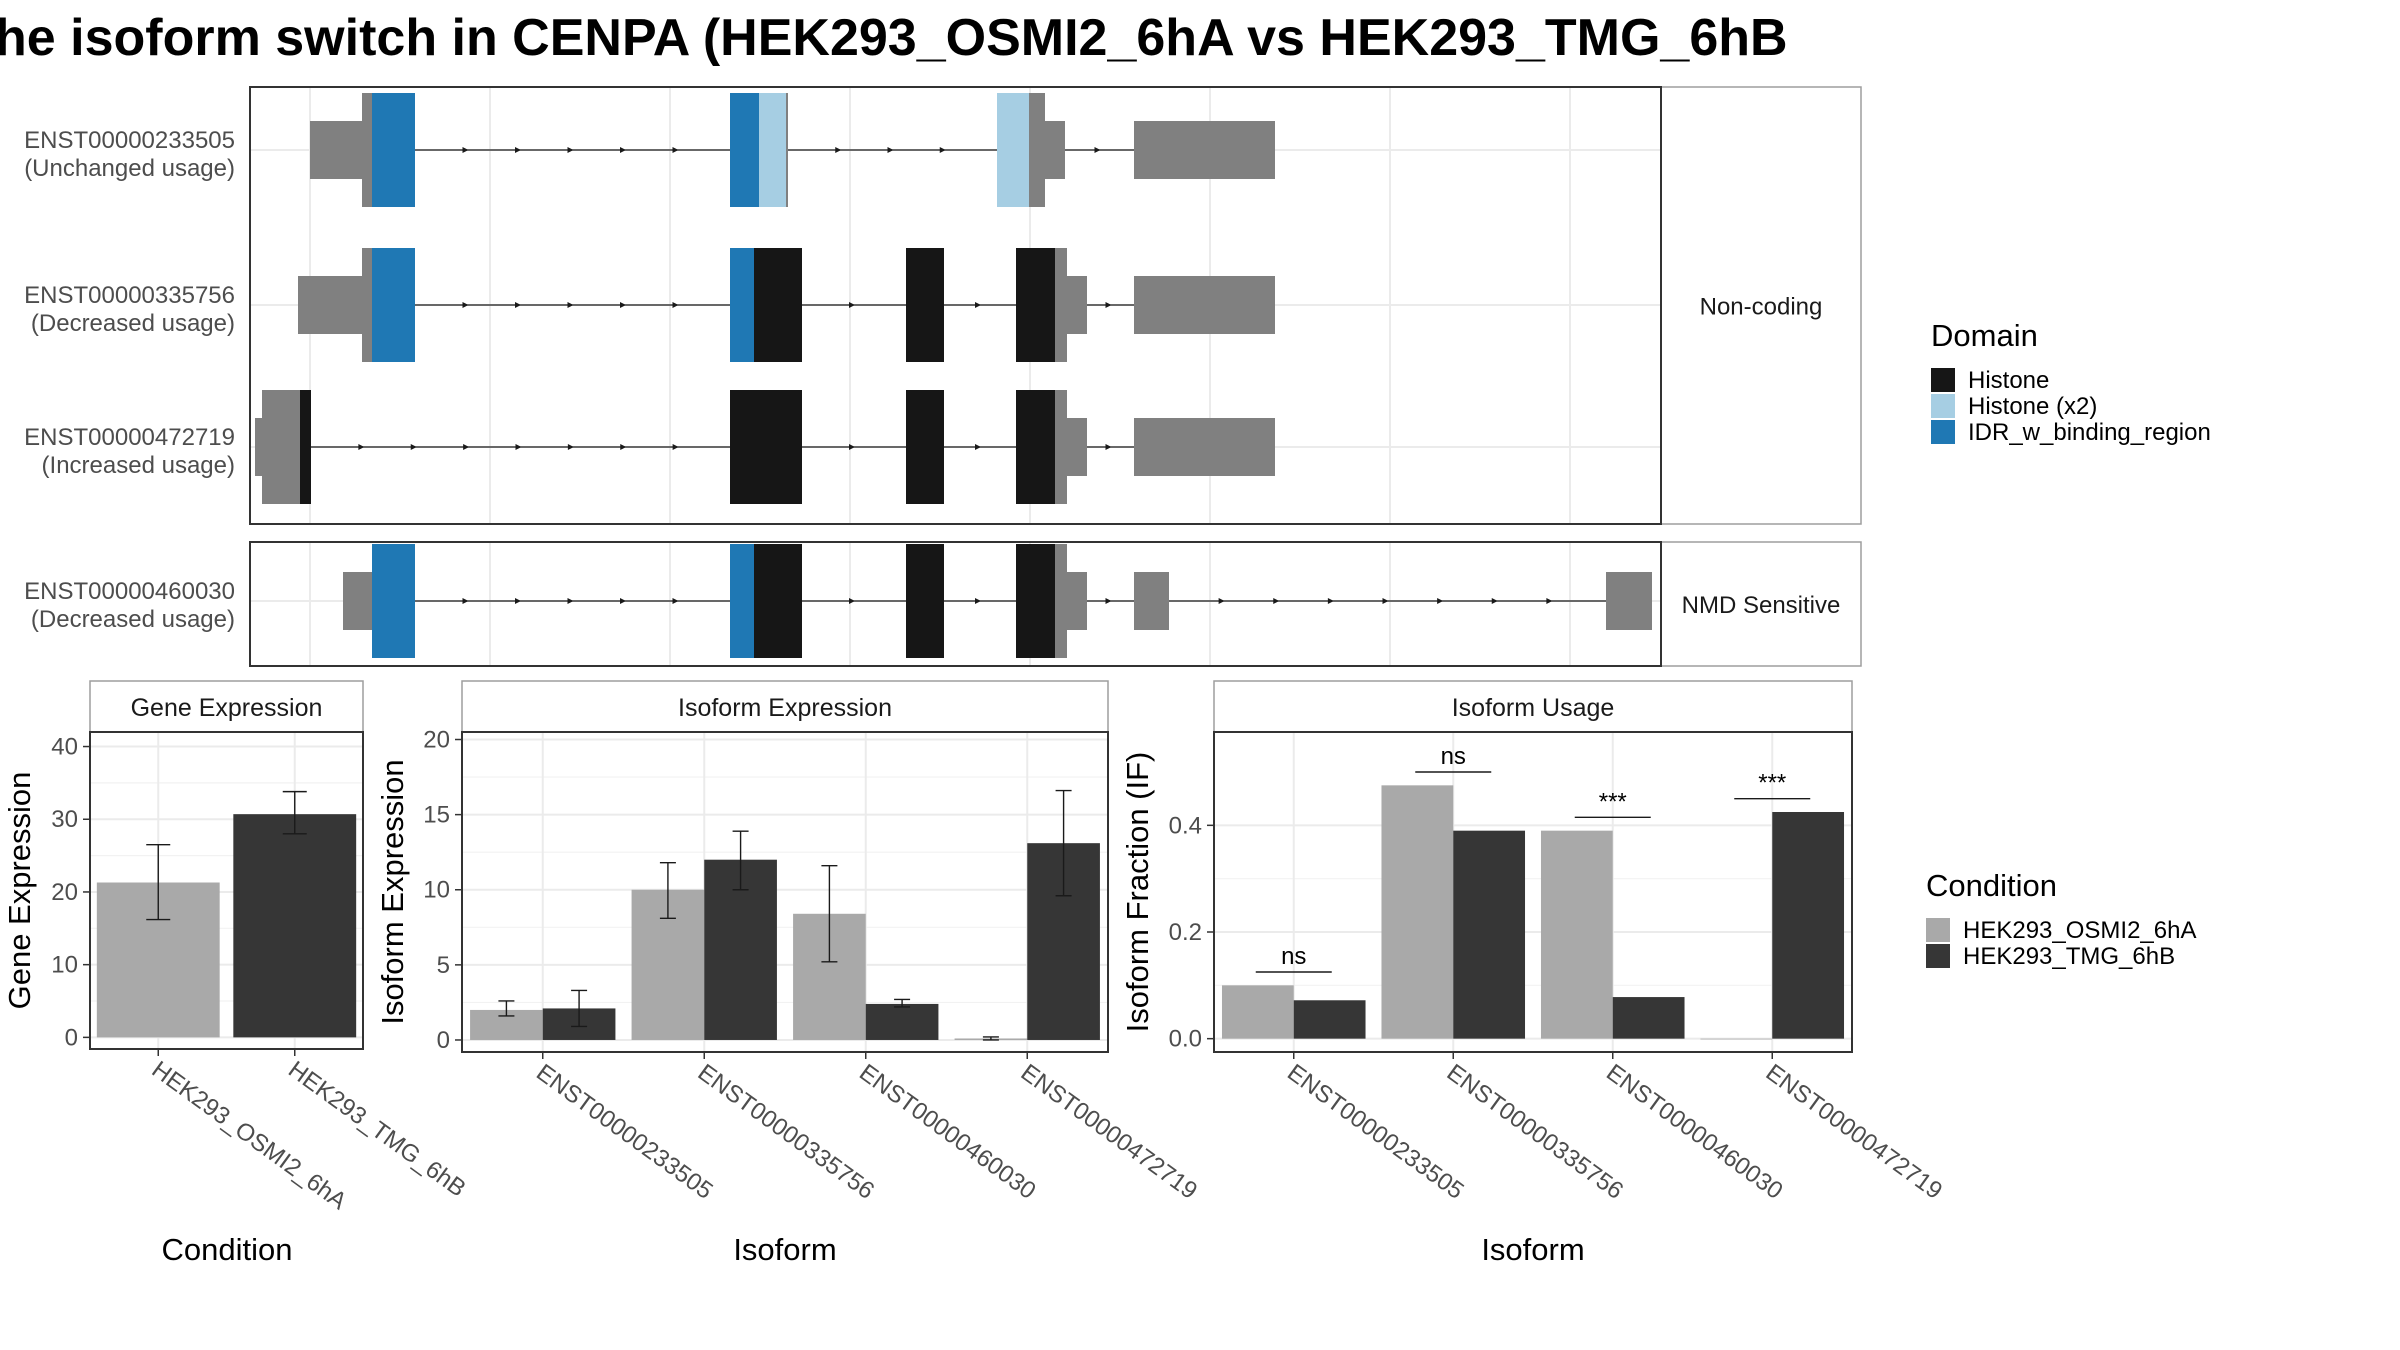 Image resolution: width=2400 pixels, height=1350 pixels. I want to click on legend-domain-label: IDR_w_binding_region, so click(2089, 432).